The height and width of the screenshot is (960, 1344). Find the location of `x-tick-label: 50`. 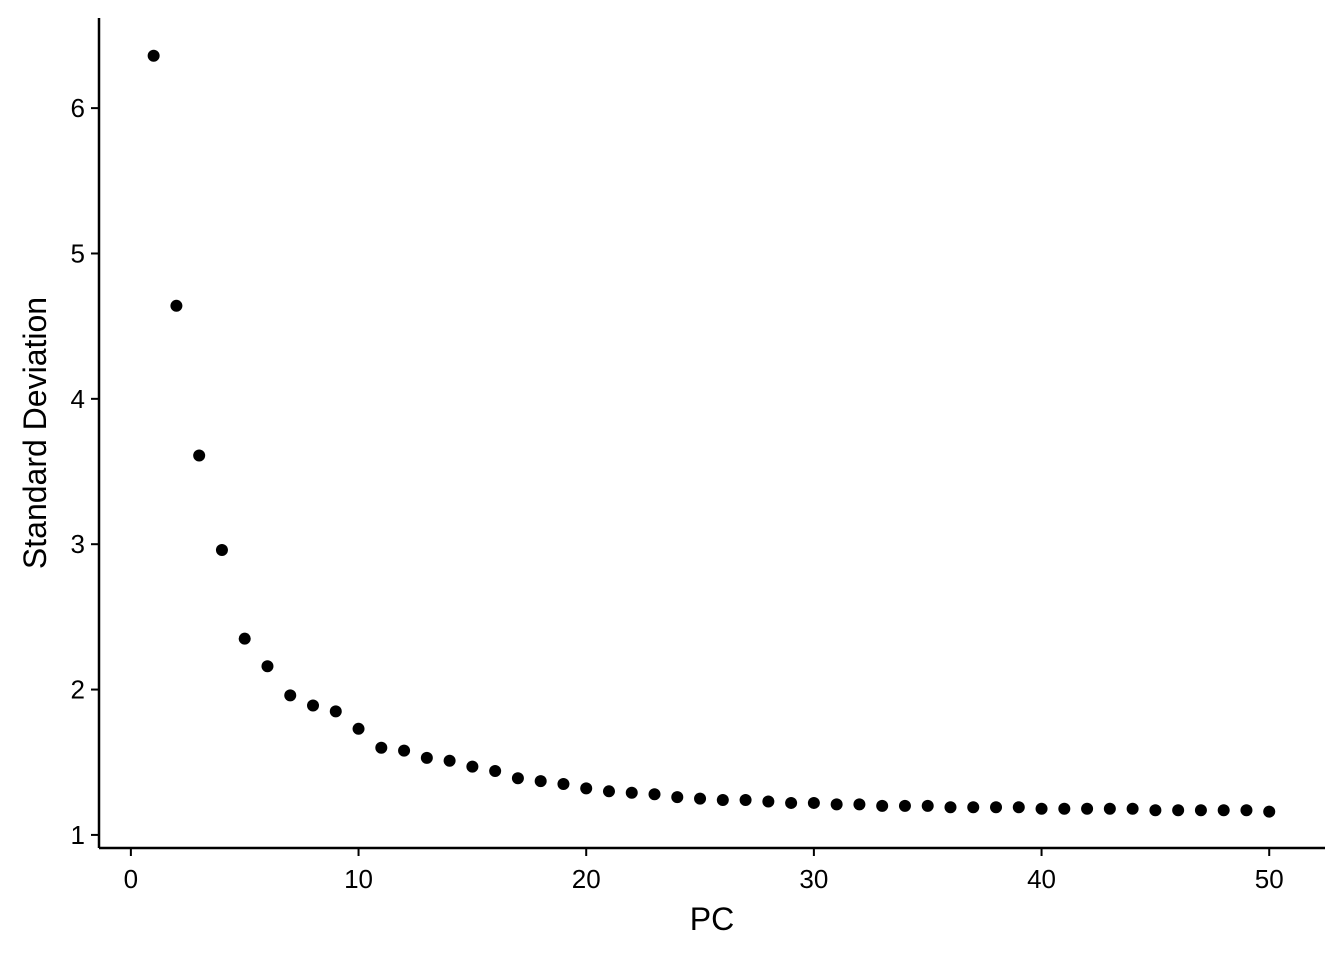

x-tick-label: 50 is located at coordinates (1269, 879).